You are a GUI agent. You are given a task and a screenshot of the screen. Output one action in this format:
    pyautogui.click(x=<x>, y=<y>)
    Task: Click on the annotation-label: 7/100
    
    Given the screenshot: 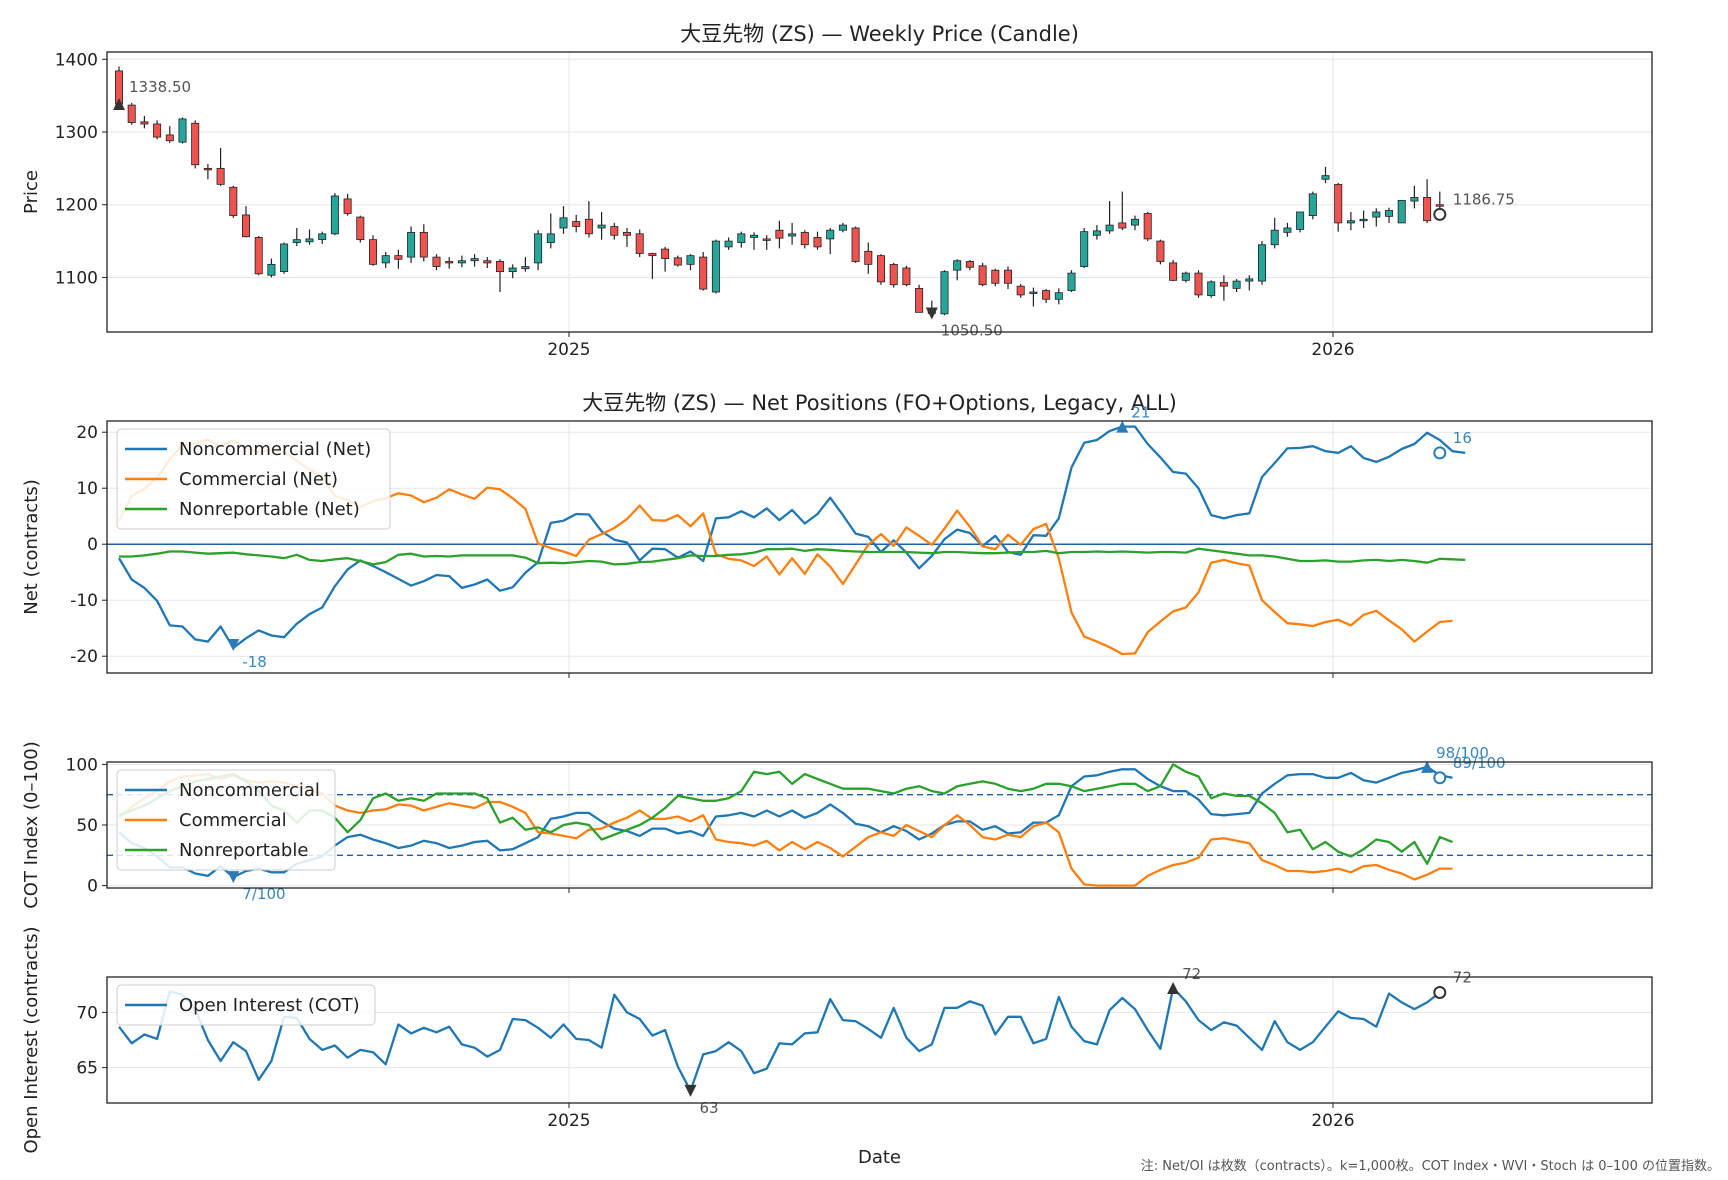 What is the action you would take?
    pyautogui.click(x=263, y=894)
    